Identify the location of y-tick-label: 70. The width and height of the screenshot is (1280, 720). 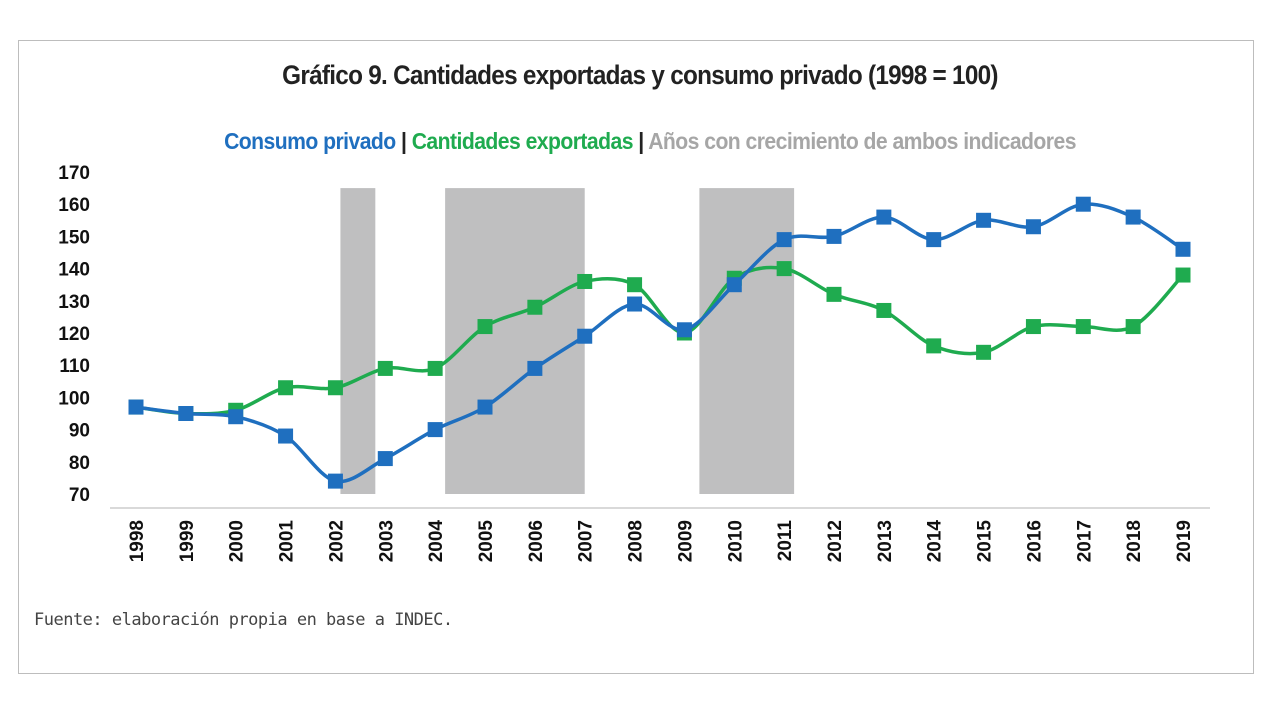
(79, 495).